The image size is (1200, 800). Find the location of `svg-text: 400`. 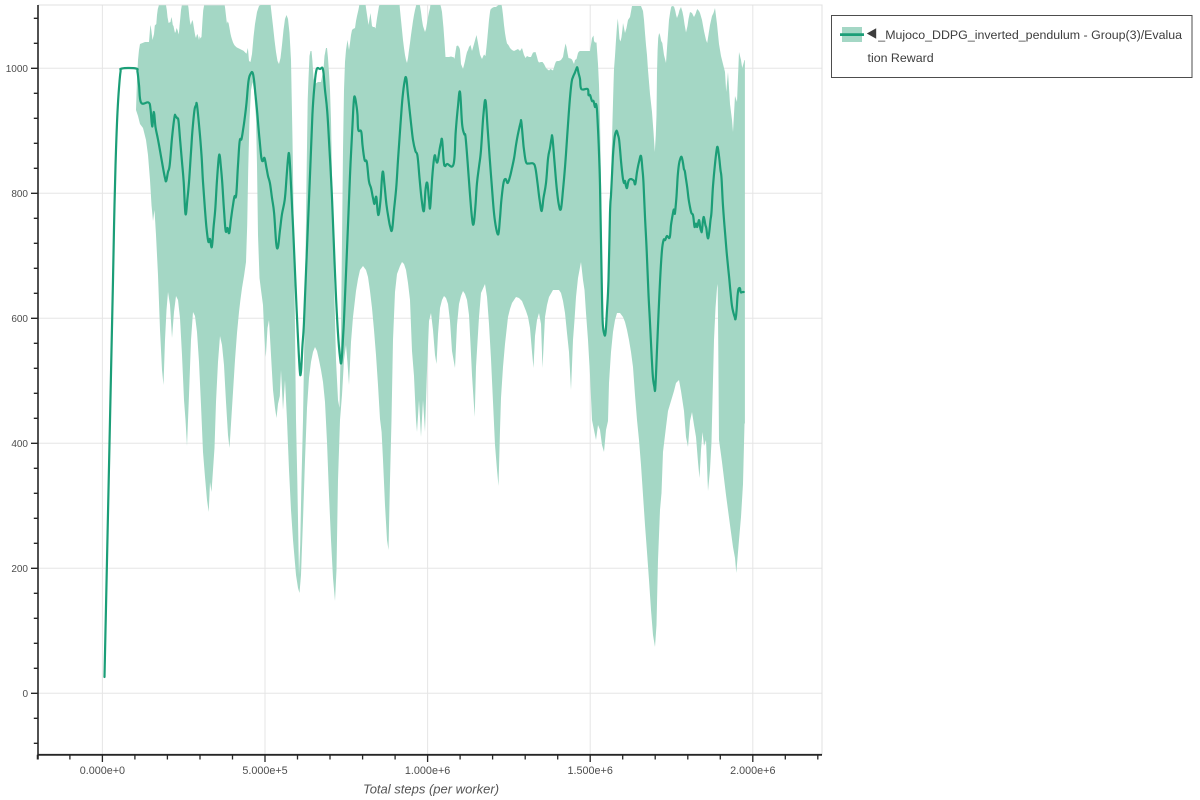

svg-text: 400 is located at coordinates (19, 444).